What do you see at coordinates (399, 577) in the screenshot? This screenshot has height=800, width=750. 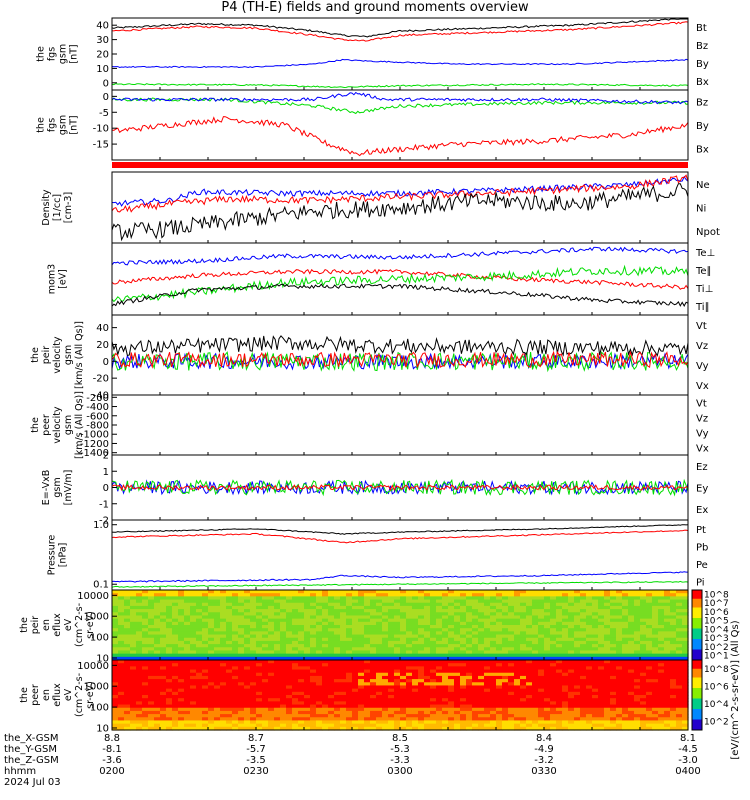 I see `panel8-series-Pi` at bounding box center [399, 577].